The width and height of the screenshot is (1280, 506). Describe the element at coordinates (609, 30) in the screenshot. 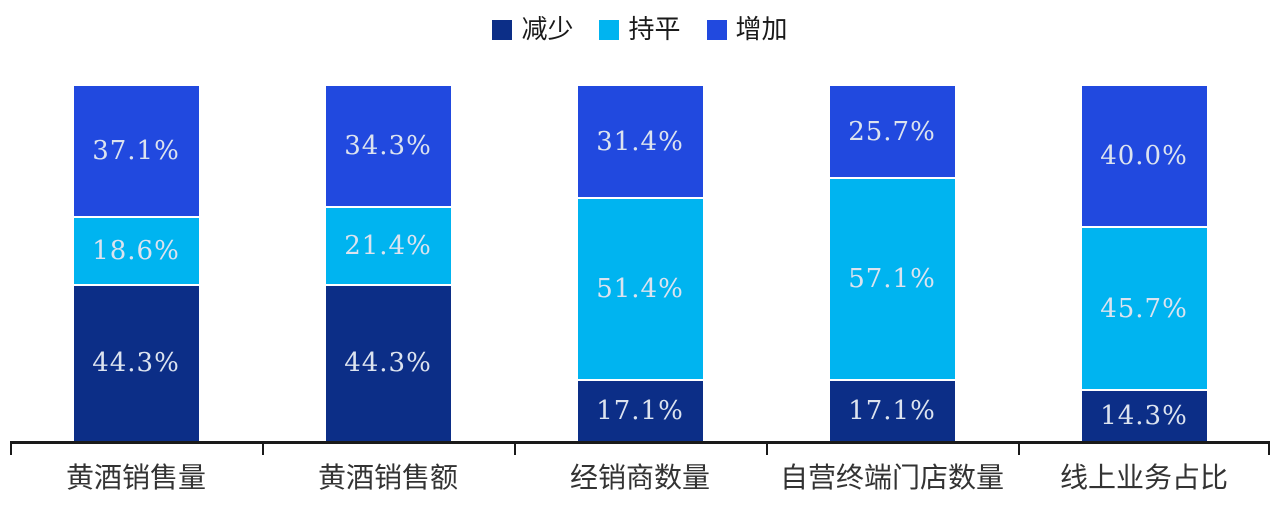

I see `legend-swatch-flat-icon` at that location.